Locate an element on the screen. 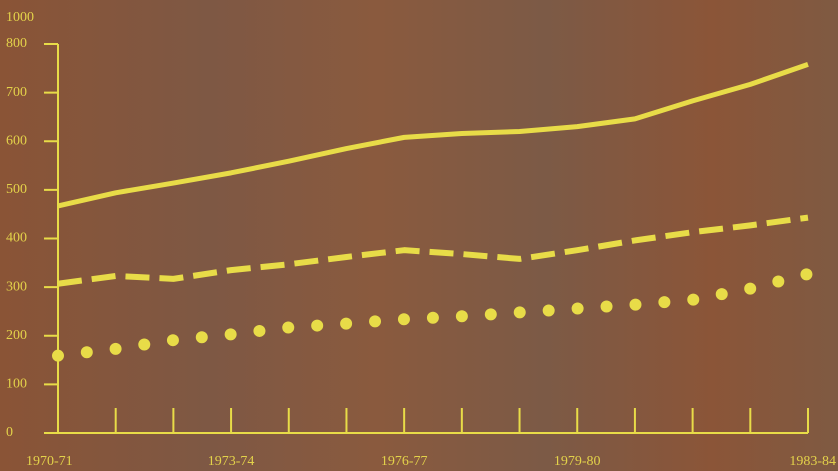  y-tick-label: 500 is located at coordinates (16, 189).